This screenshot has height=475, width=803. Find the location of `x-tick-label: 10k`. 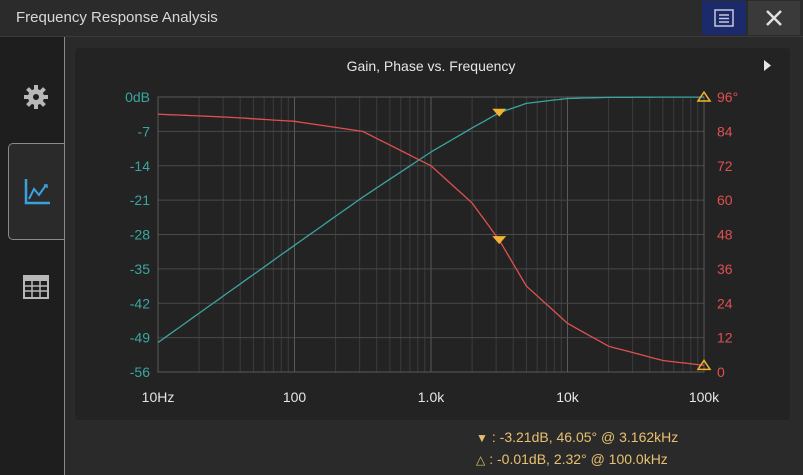

x-tick-label: 10k is located at coordinates (568, 397).